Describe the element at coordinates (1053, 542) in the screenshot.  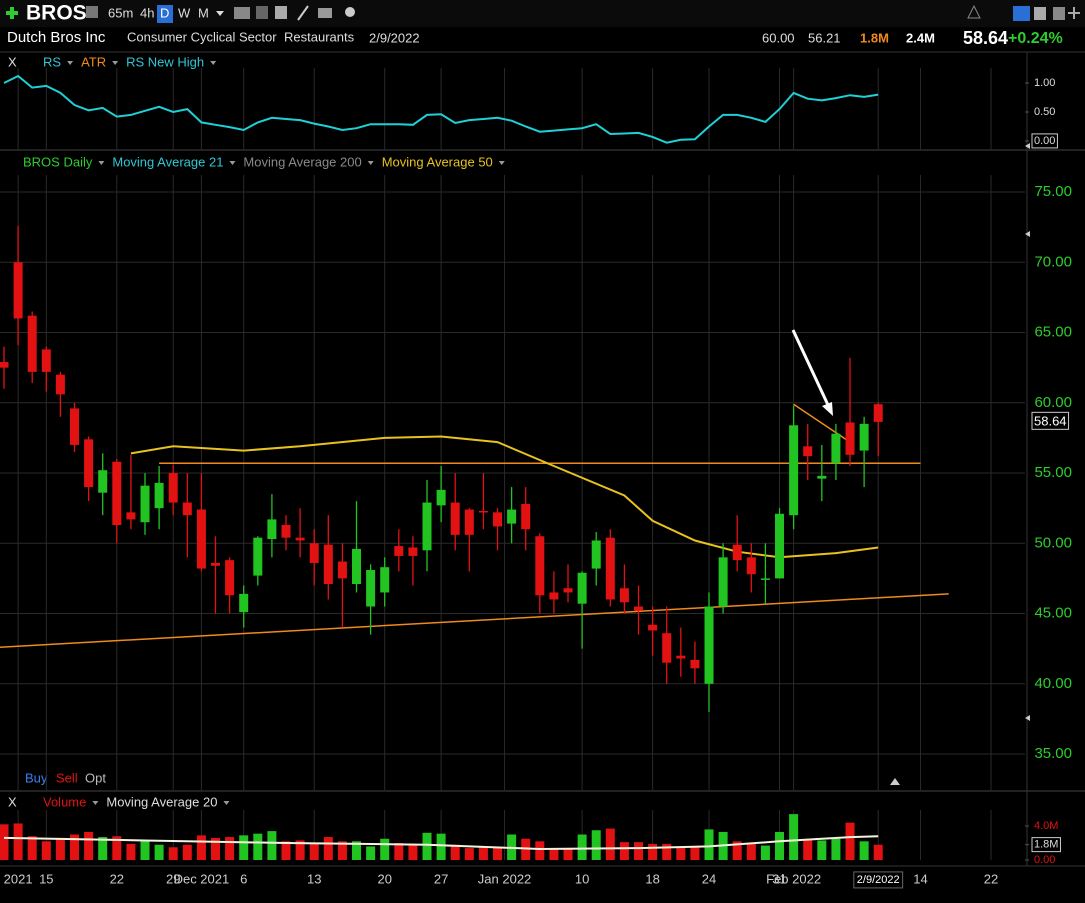
I see `y-tick-label: 50.00` at that location.